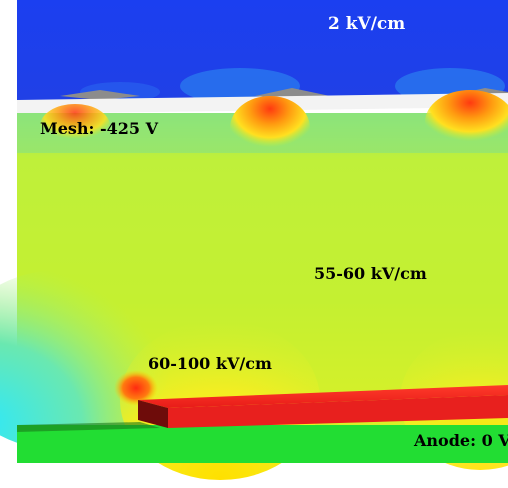 Image resolution: width=508 pixels, height=488 pixels. Describe the element at coordinates (136, 388) in the screenshot. I see `edge-hot-spot` at that location.